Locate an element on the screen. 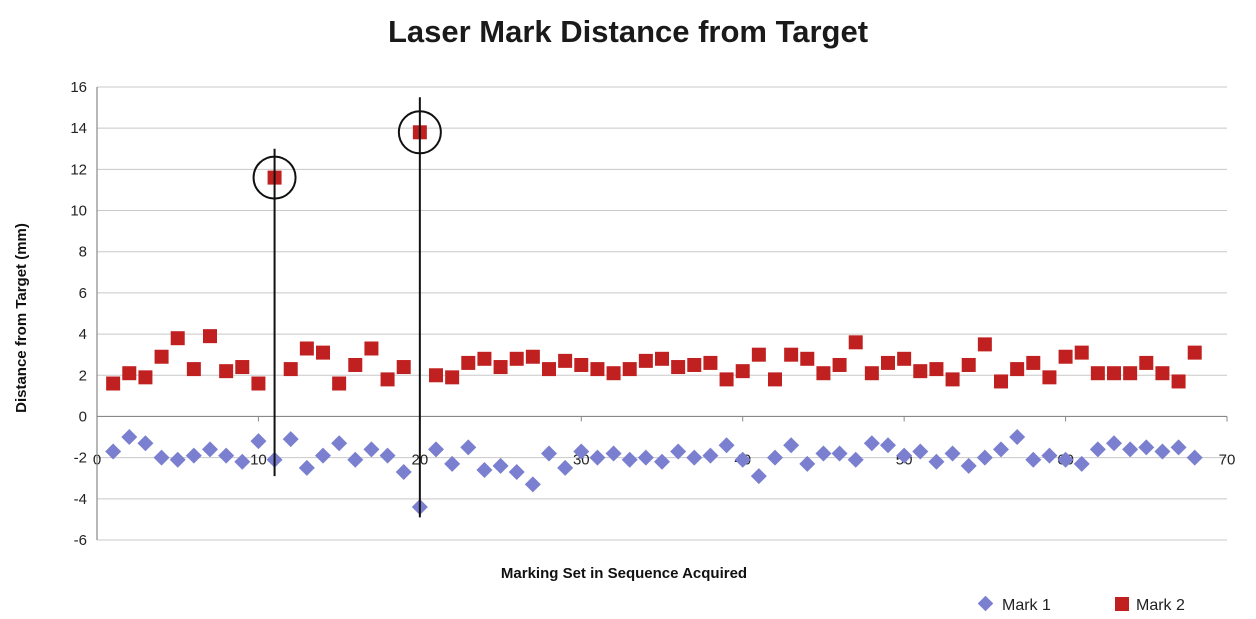 The height and width of the screenshot is (619, 1256). y-tick-label: 2 is located at coordinates (83, 375).